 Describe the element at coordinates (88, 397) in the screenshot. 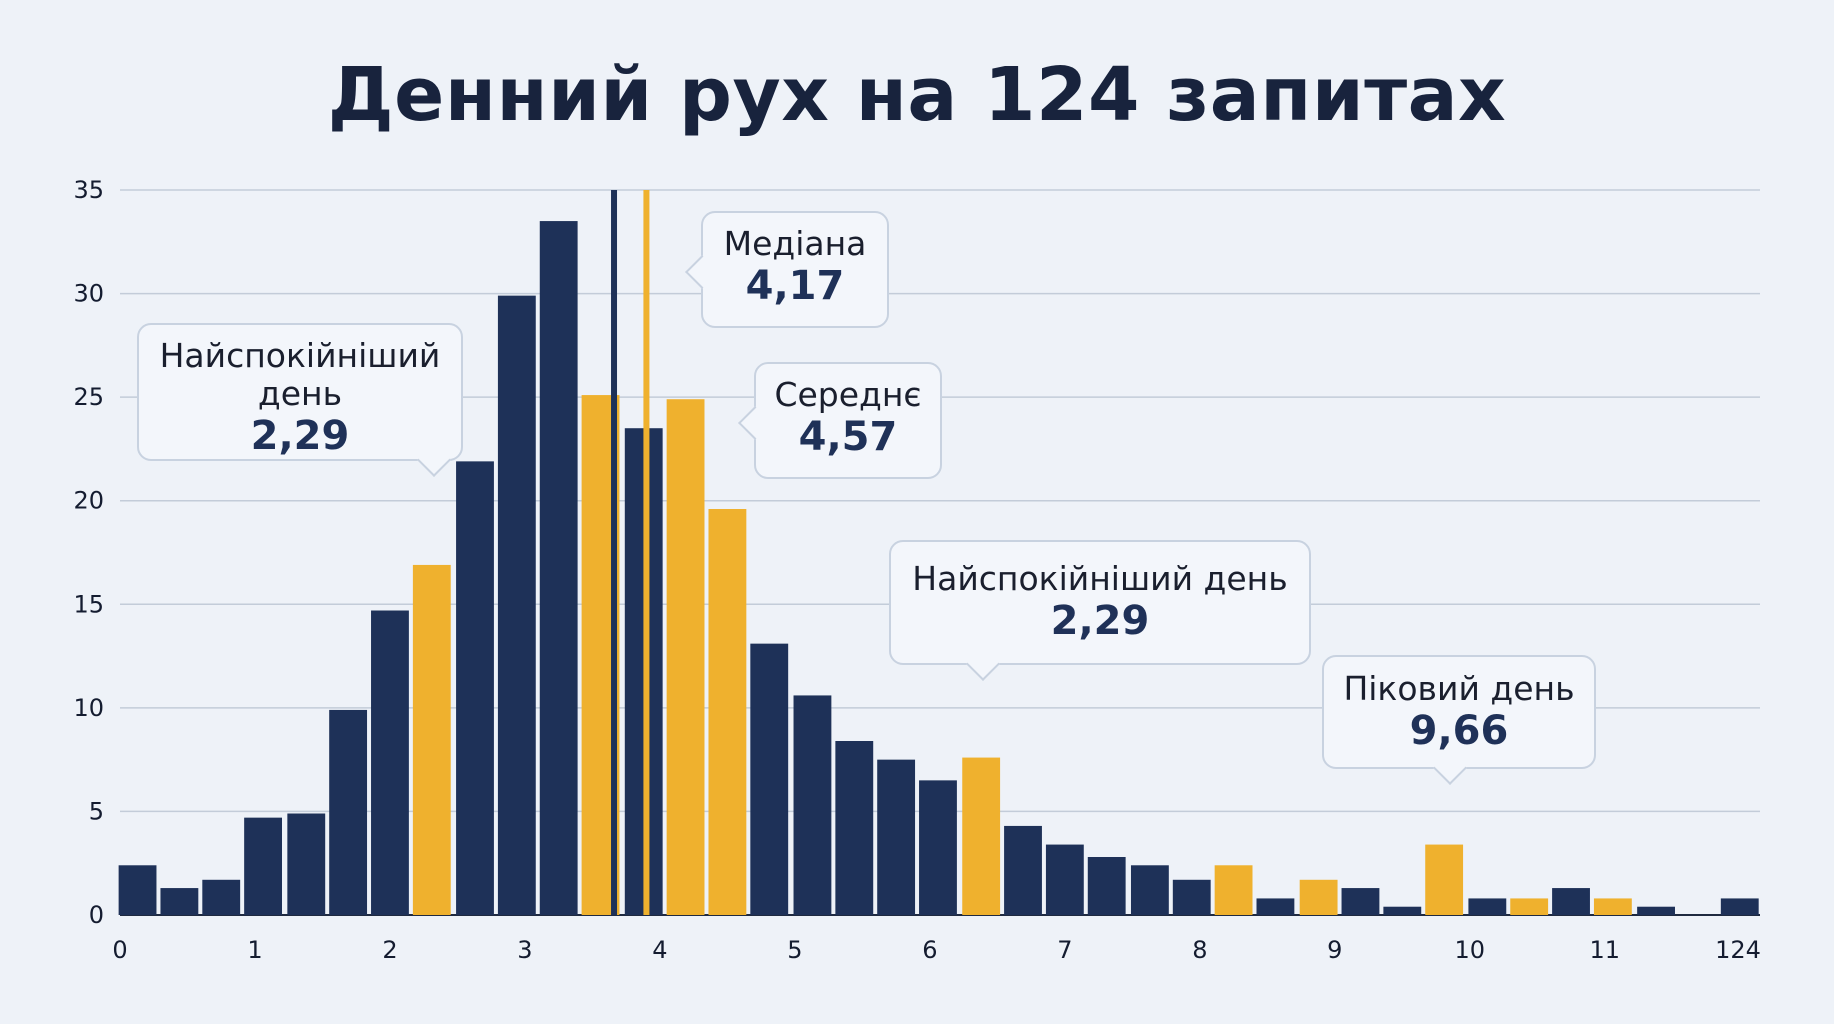

I see `y-tick-label: 25` at that location.